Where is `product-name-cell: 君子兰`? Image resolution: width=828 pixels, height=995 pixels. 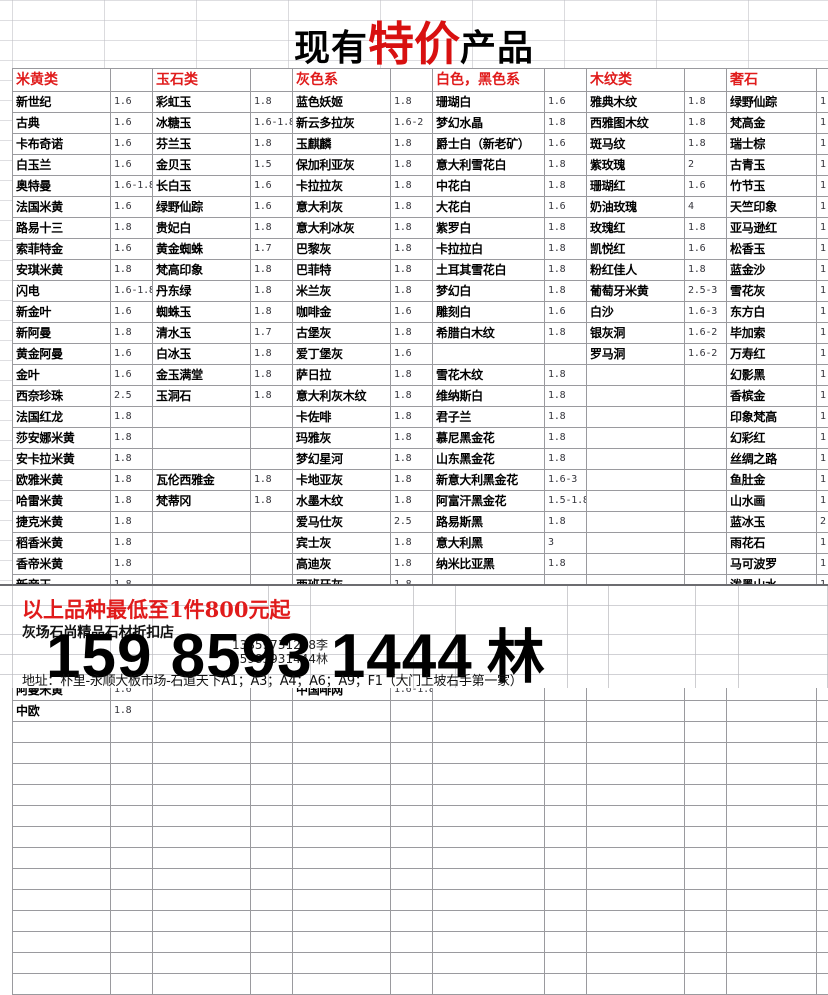 product-name-cell: 君子兰 is located at coordinates (489, 417).